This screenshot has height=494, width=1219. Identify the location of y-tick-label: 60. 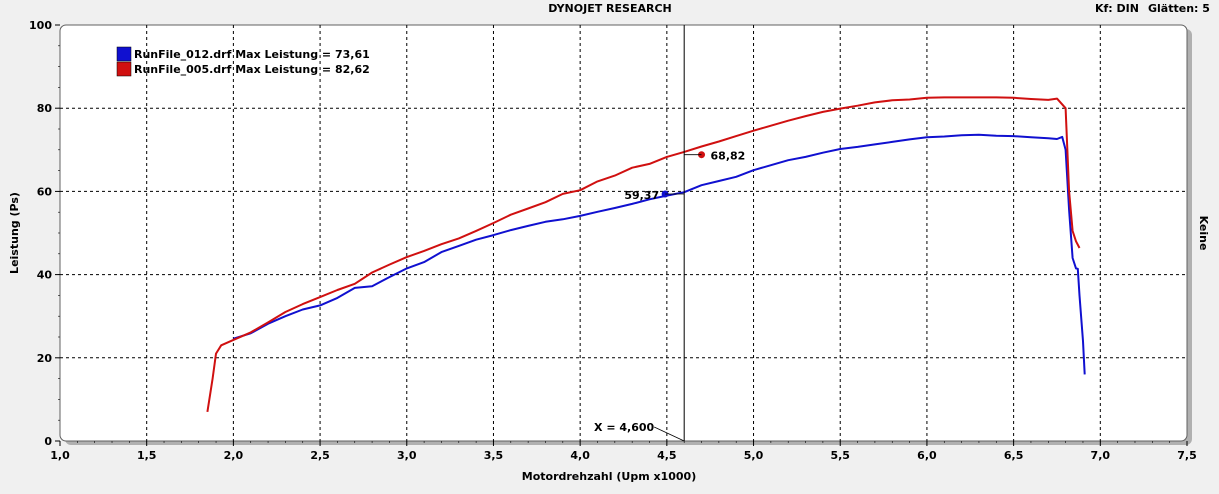
(45, 191).